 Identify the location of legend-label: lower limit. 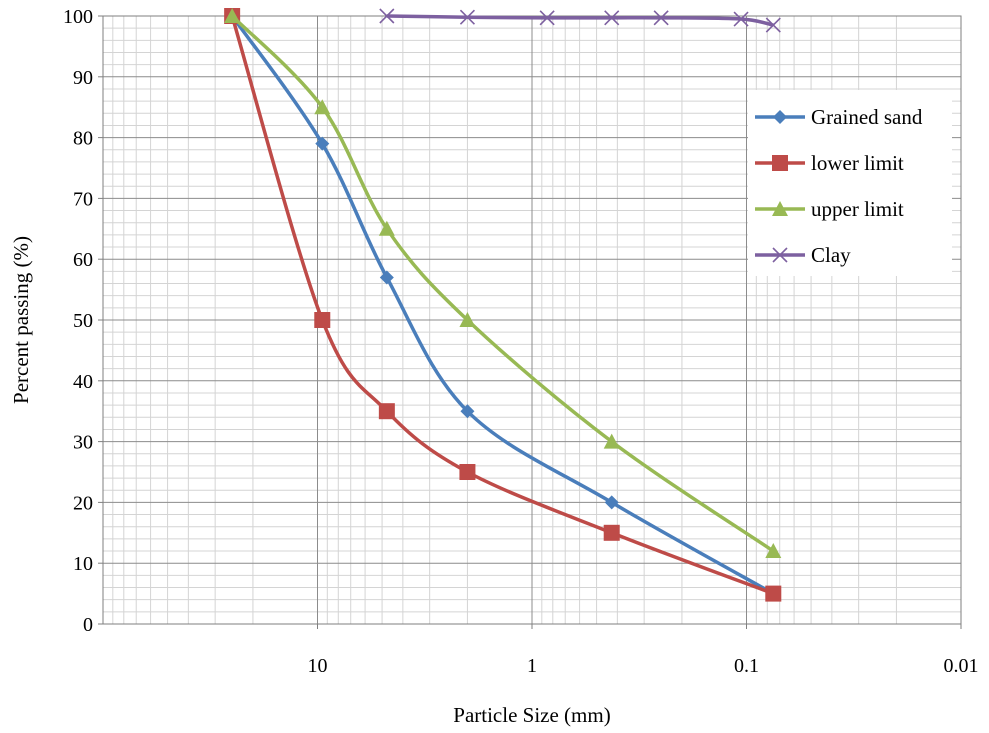
(857, 163).